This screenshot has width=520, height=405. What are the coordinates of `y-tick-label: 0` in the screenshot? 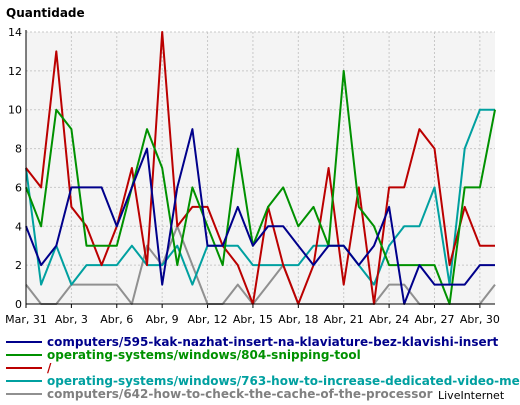 It's located at (18, 304).